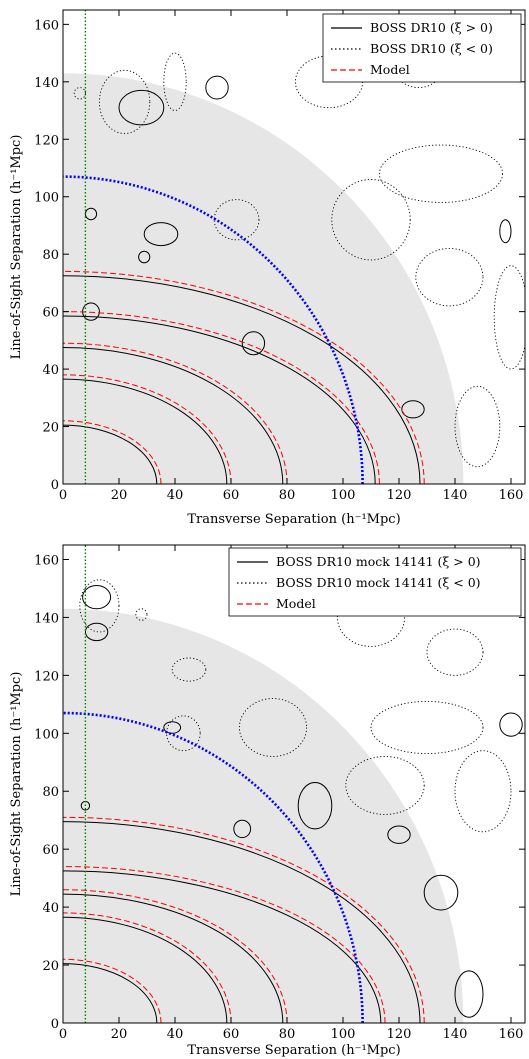 The width and height of the screenshot is (529, 1059). Describe the element at coordinates (378, 561) in the screenshot. I see `legend-label-positive: BOSS DR10 mock 14141 (ξ > 0)` at that location.